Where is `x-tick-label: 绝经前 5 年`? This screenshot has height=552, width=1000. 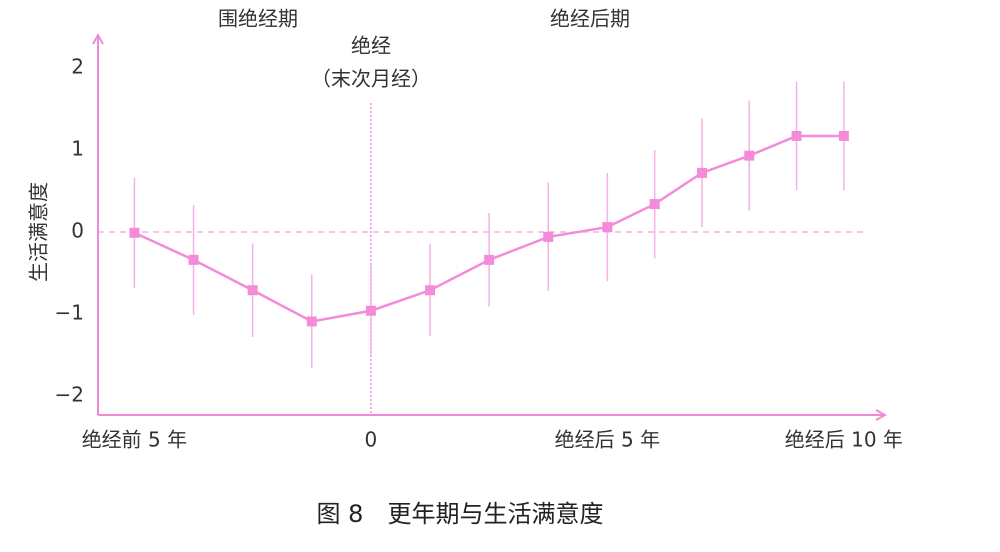
x-tick-label: 绝经前 5 年 is located at coordinates (134, 440).